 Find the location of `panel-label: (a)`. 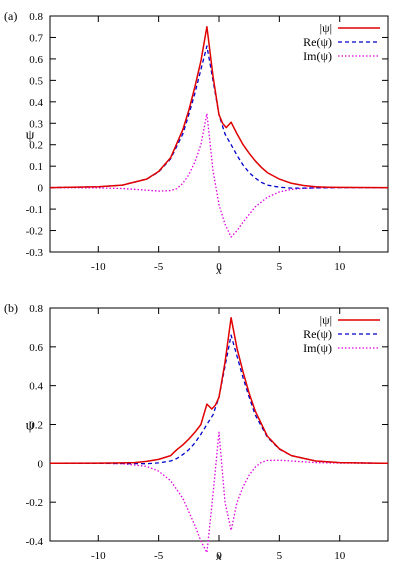

panel-label: (a) is located at coordinates (10, 16).